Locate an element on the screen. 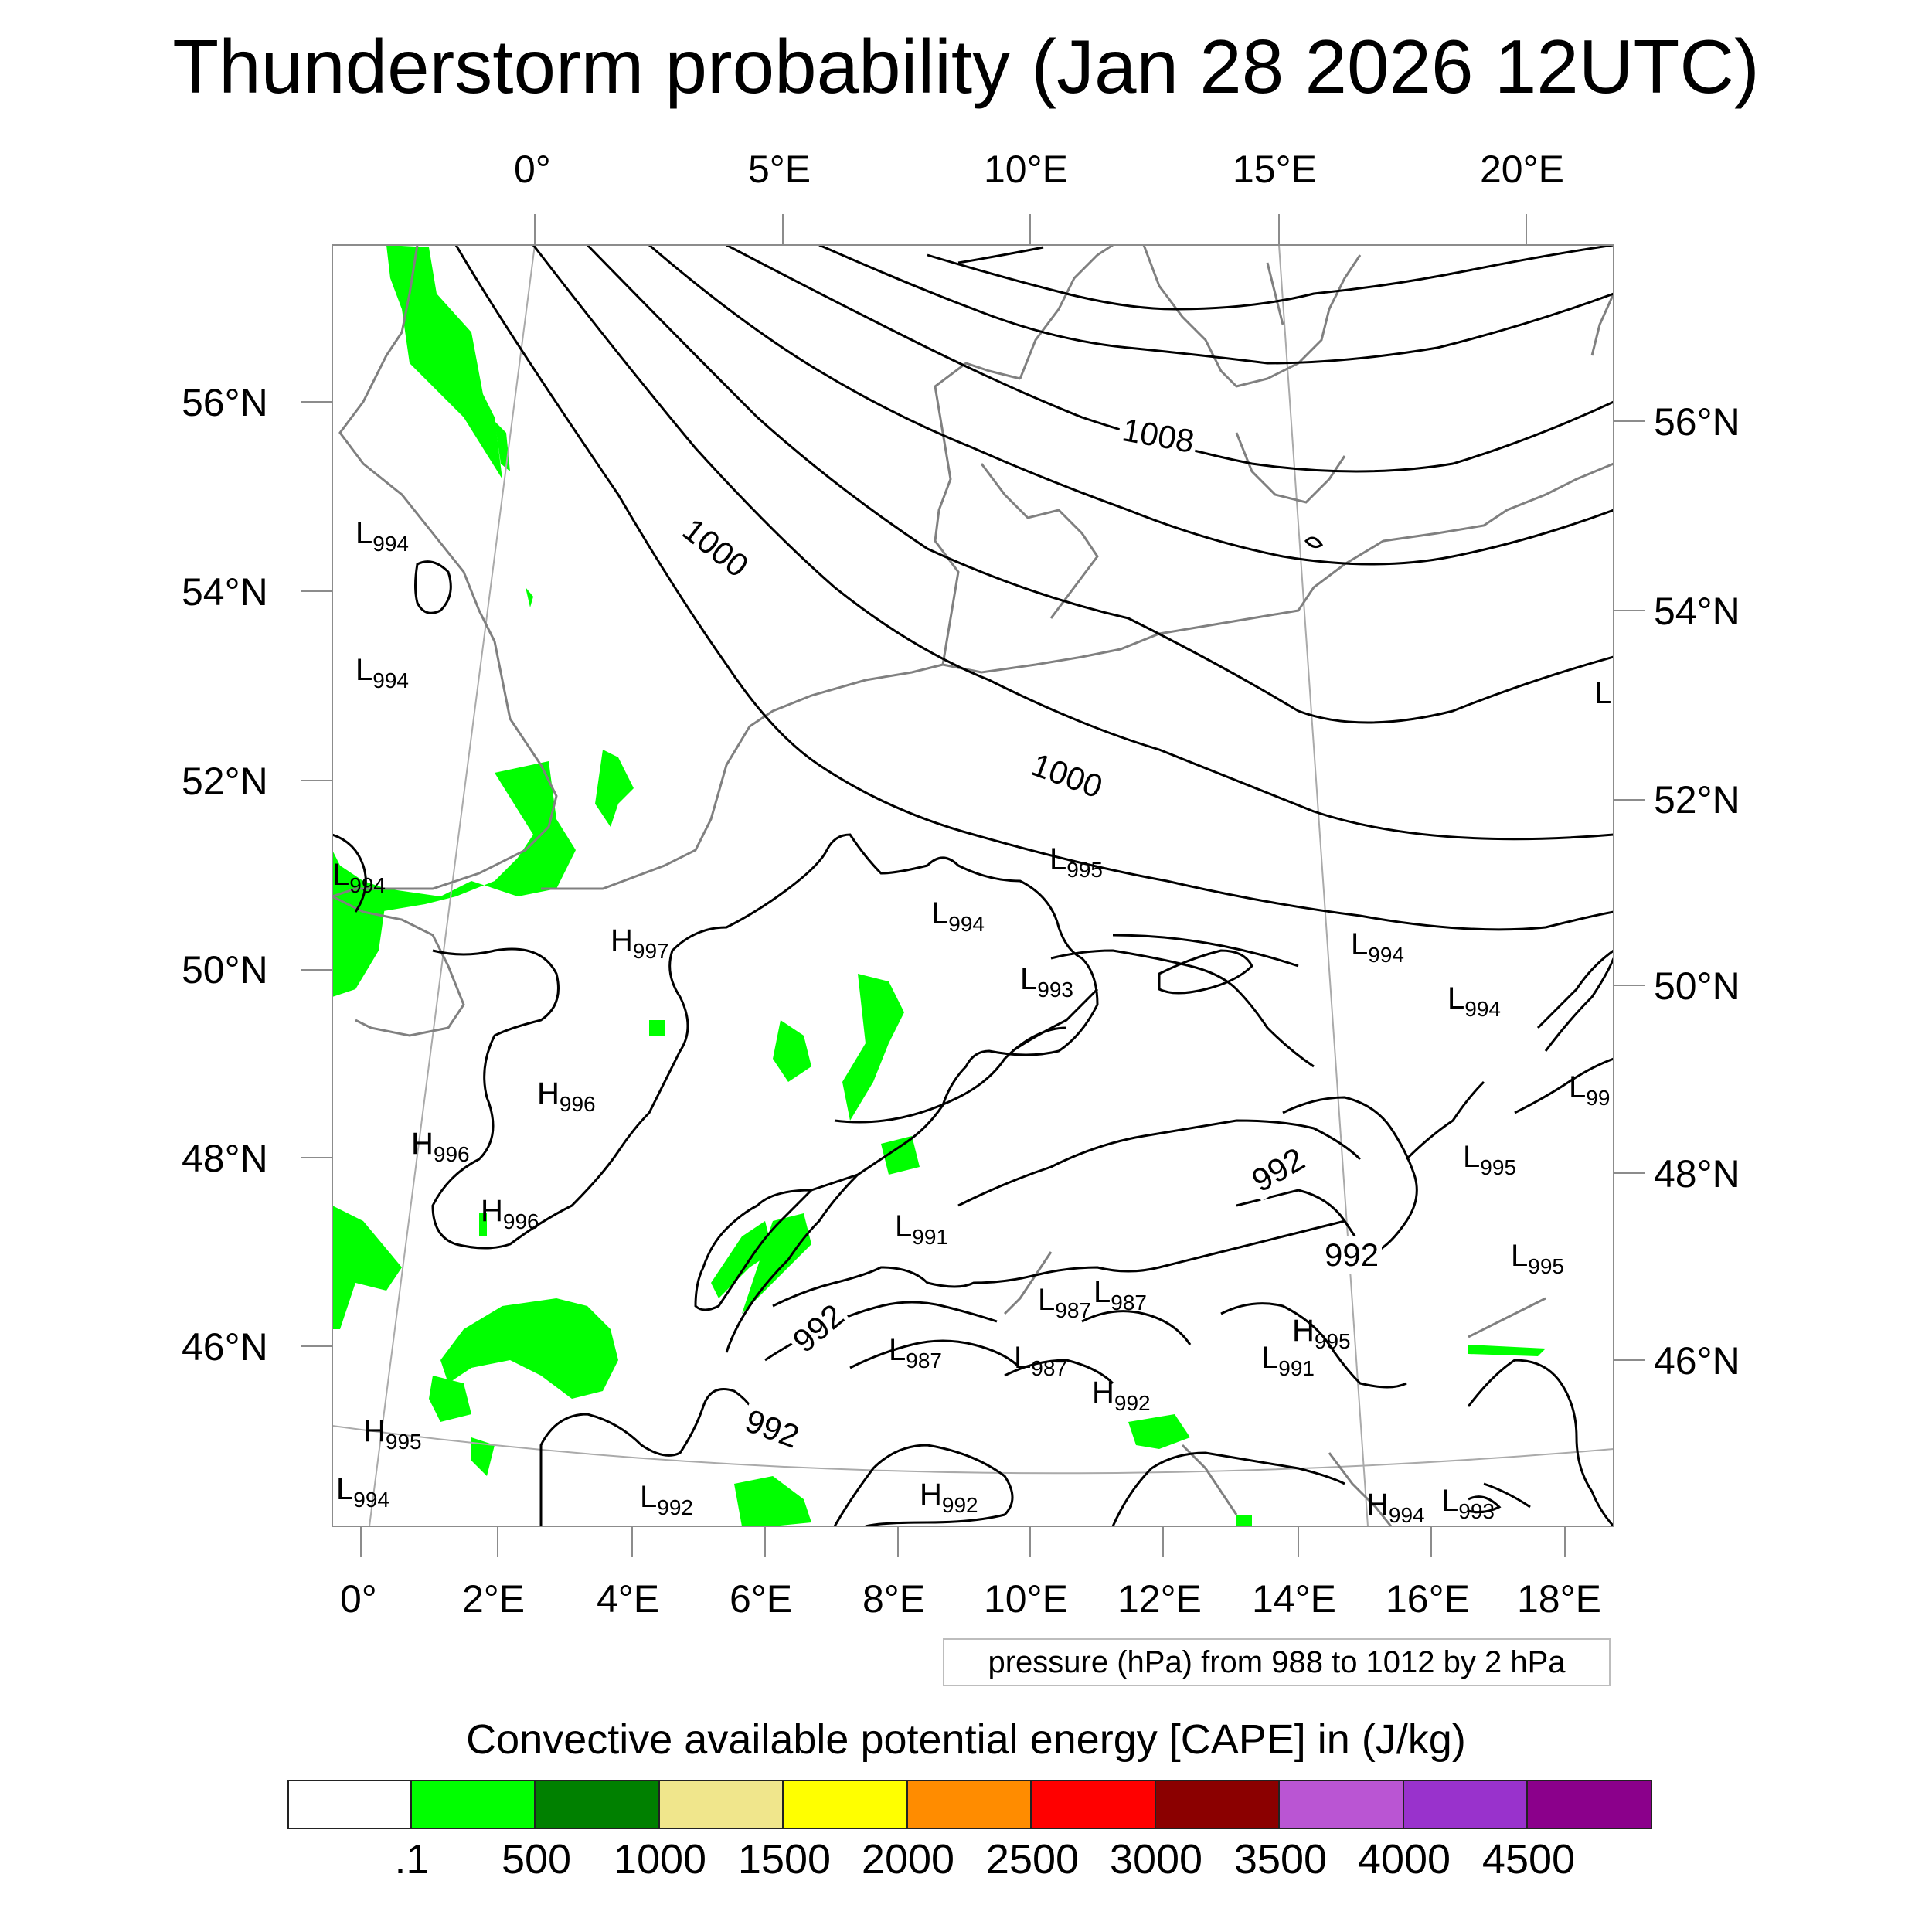 The height and width of the screenshot is (1932, 1932). pressure-center: L99 is located at coordinates (1590, 1090).